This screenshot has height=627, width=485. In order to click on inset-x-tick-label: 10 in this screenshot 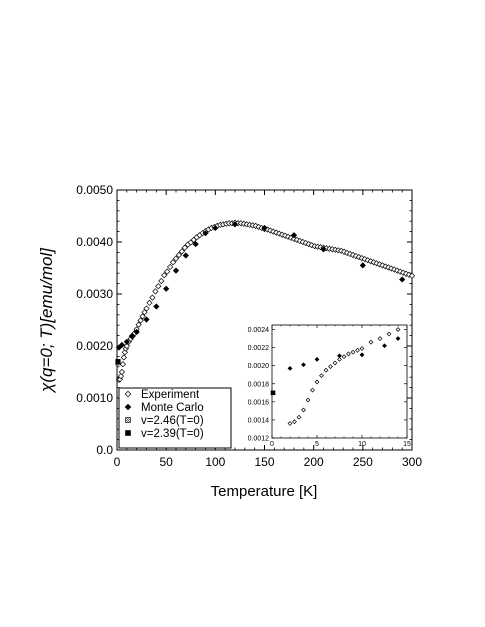, I will do `click(362, 444)`.